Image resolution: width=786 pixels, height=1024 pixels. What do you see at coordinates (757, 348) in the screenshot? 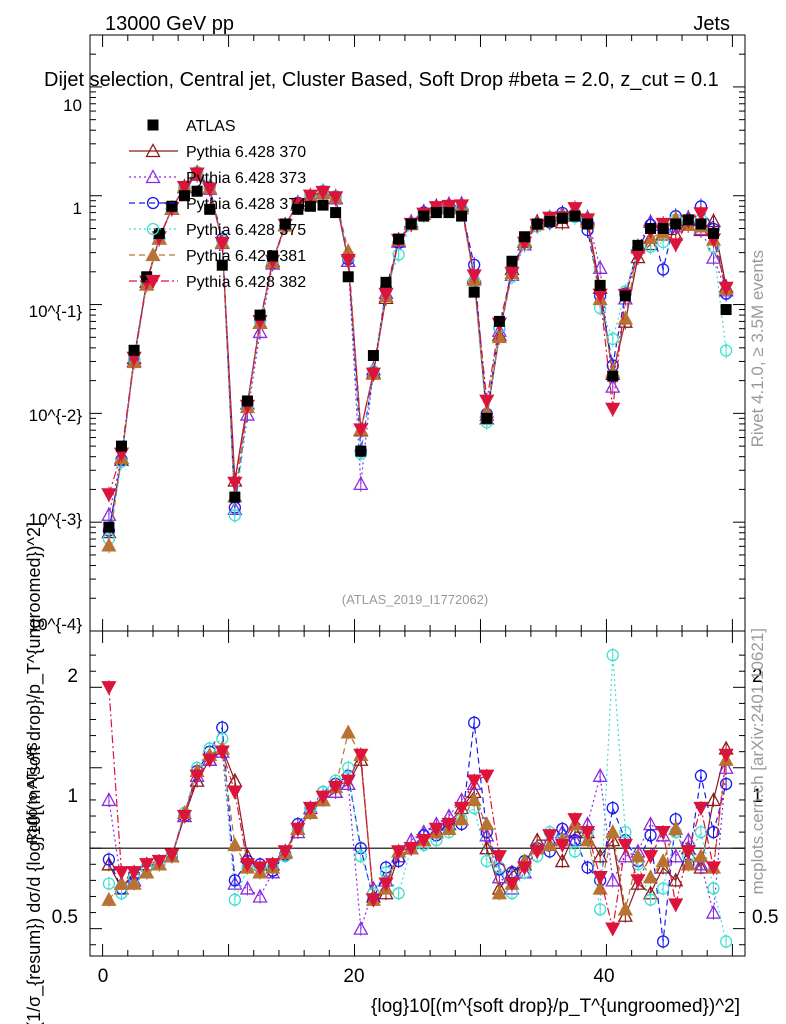
I see `rivet-label: Rivet 4.1.0, ≥ 3.5M events` at bounding box center [757, 348].